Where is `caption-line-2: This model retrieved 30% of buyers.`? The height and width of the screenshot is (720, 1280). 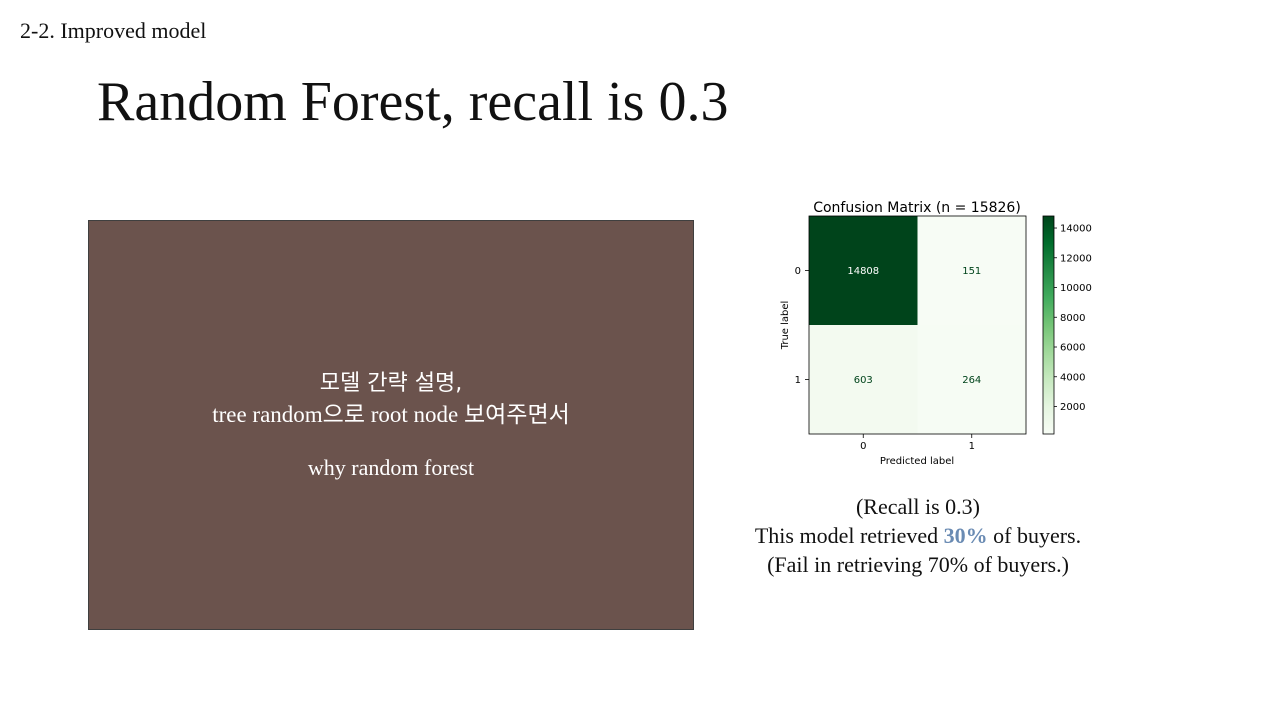
caption-line-2: This model retrieved 30% of buyers. is located at coordinates (918, 535).